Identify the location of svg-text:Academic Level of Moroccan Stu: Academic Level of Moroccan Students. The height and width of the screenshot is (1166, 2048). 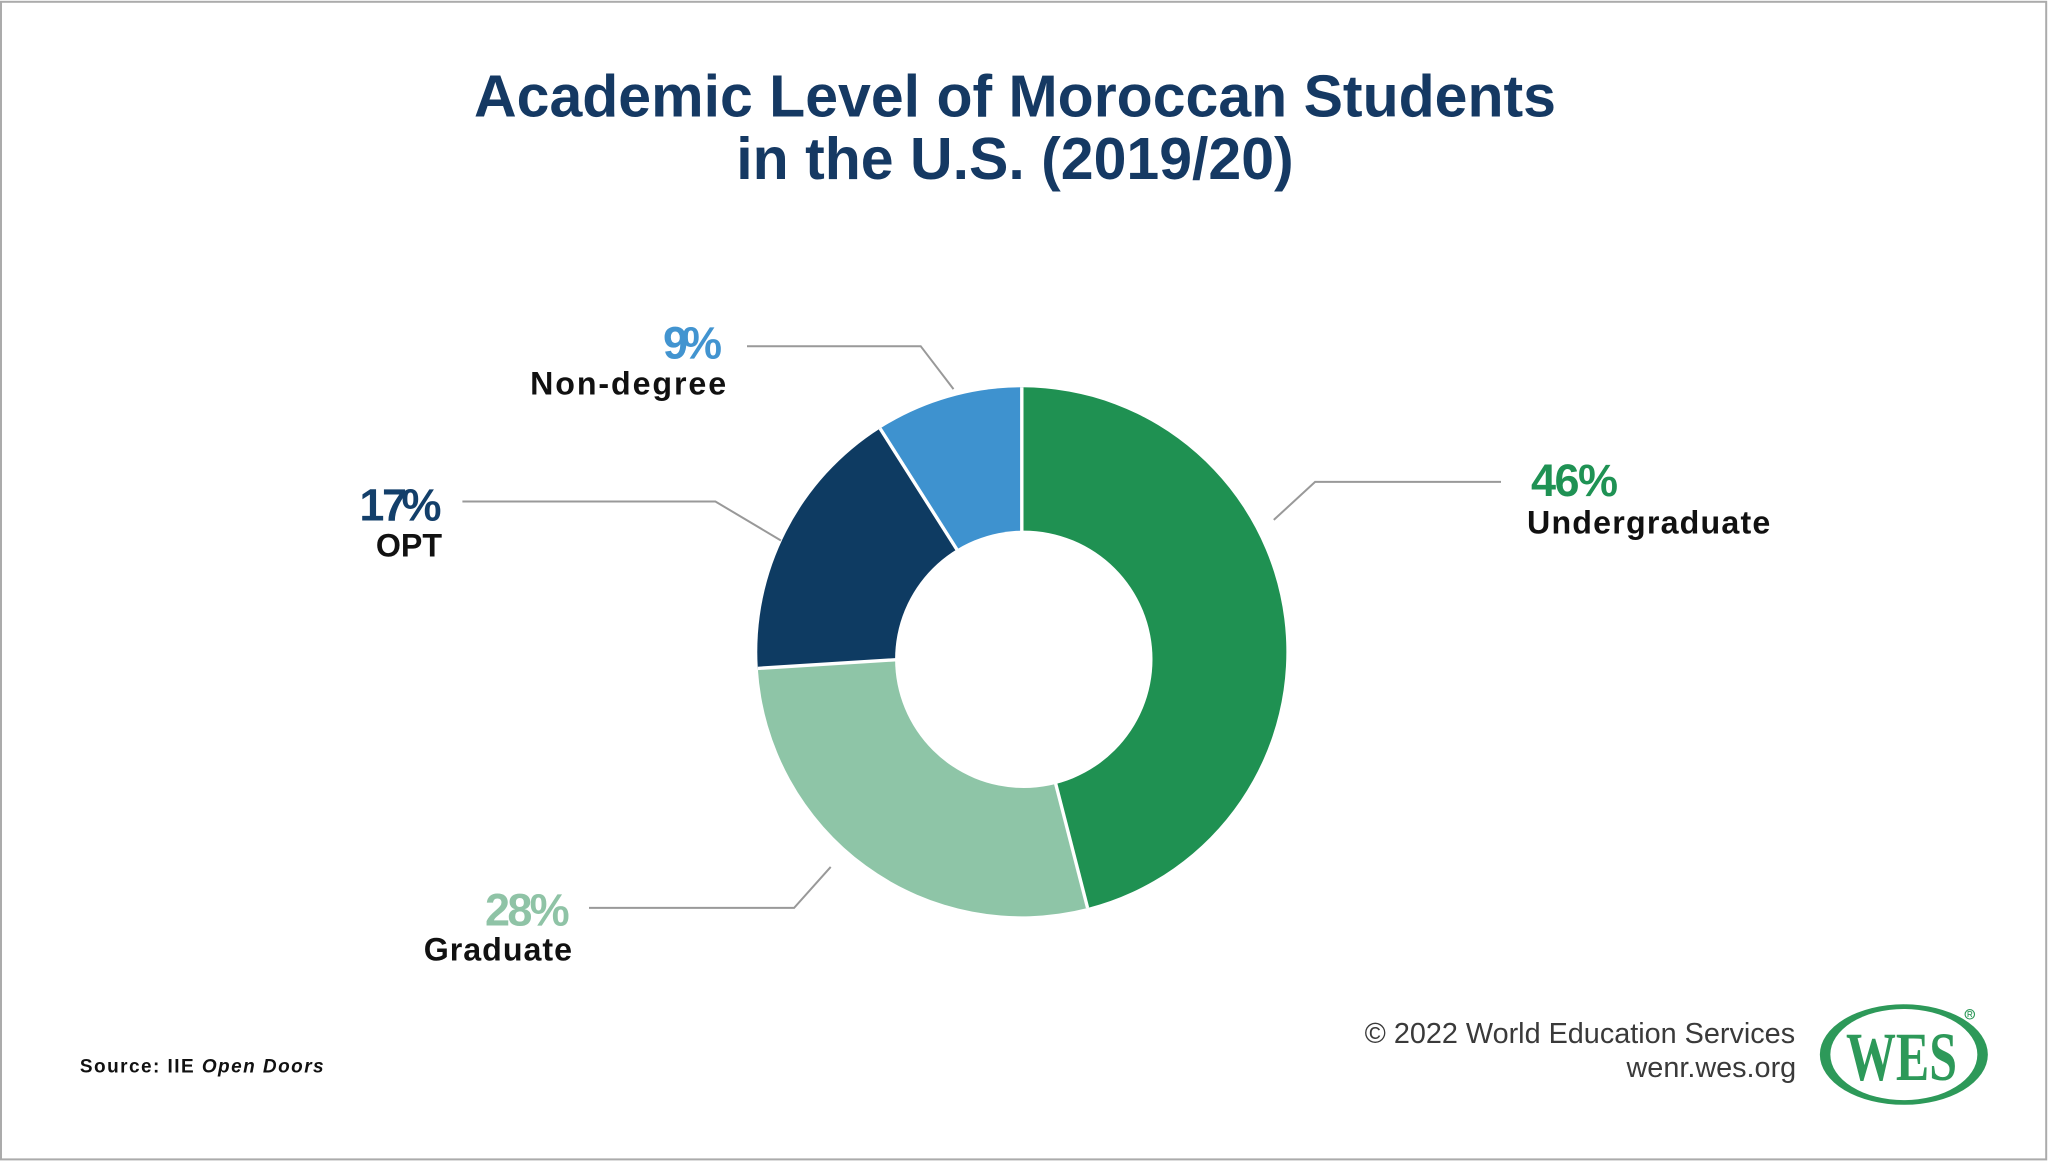
(1015, 96).